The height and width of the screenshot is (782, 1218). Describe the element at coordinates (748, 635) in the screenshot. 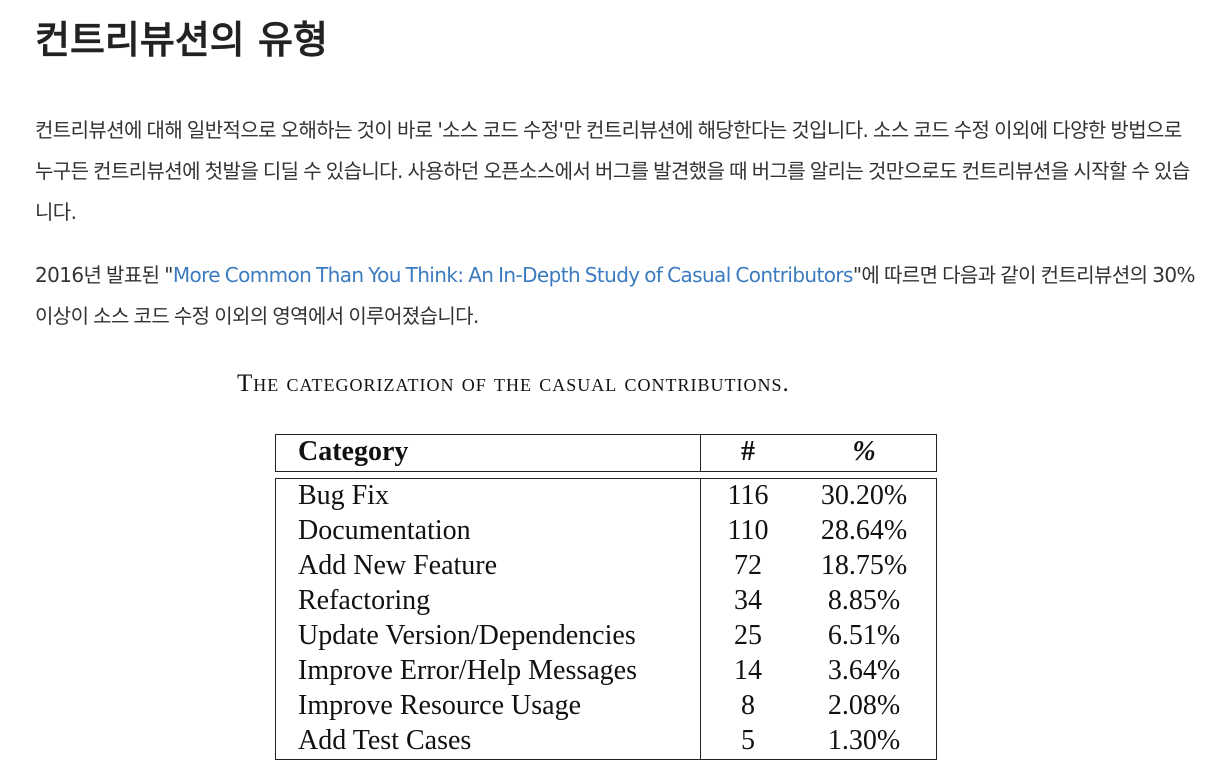

I see `row-count: 25` at that location.